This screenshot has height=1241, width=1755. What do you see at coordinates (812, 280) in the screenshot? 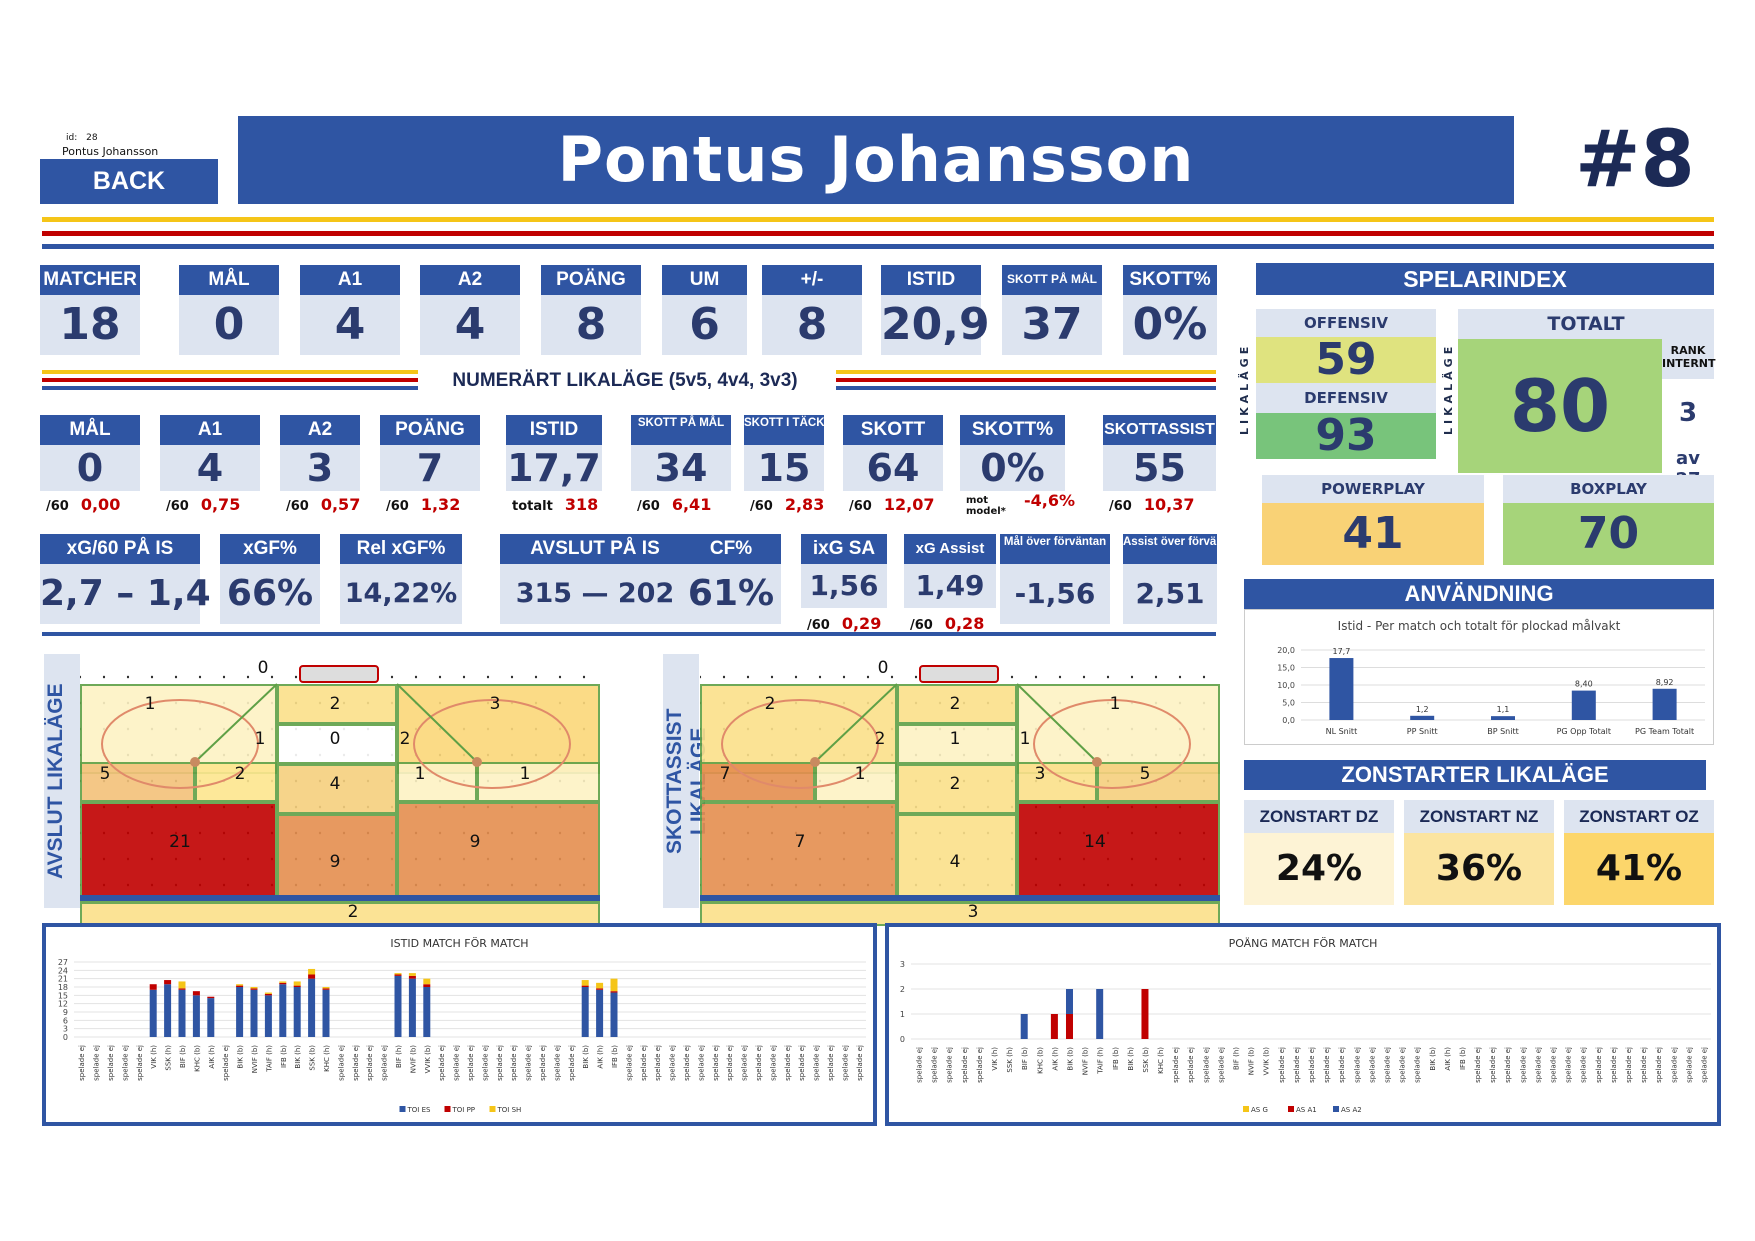
I see `top-stat-label-6: +/-` at bounding box center [812, 280].